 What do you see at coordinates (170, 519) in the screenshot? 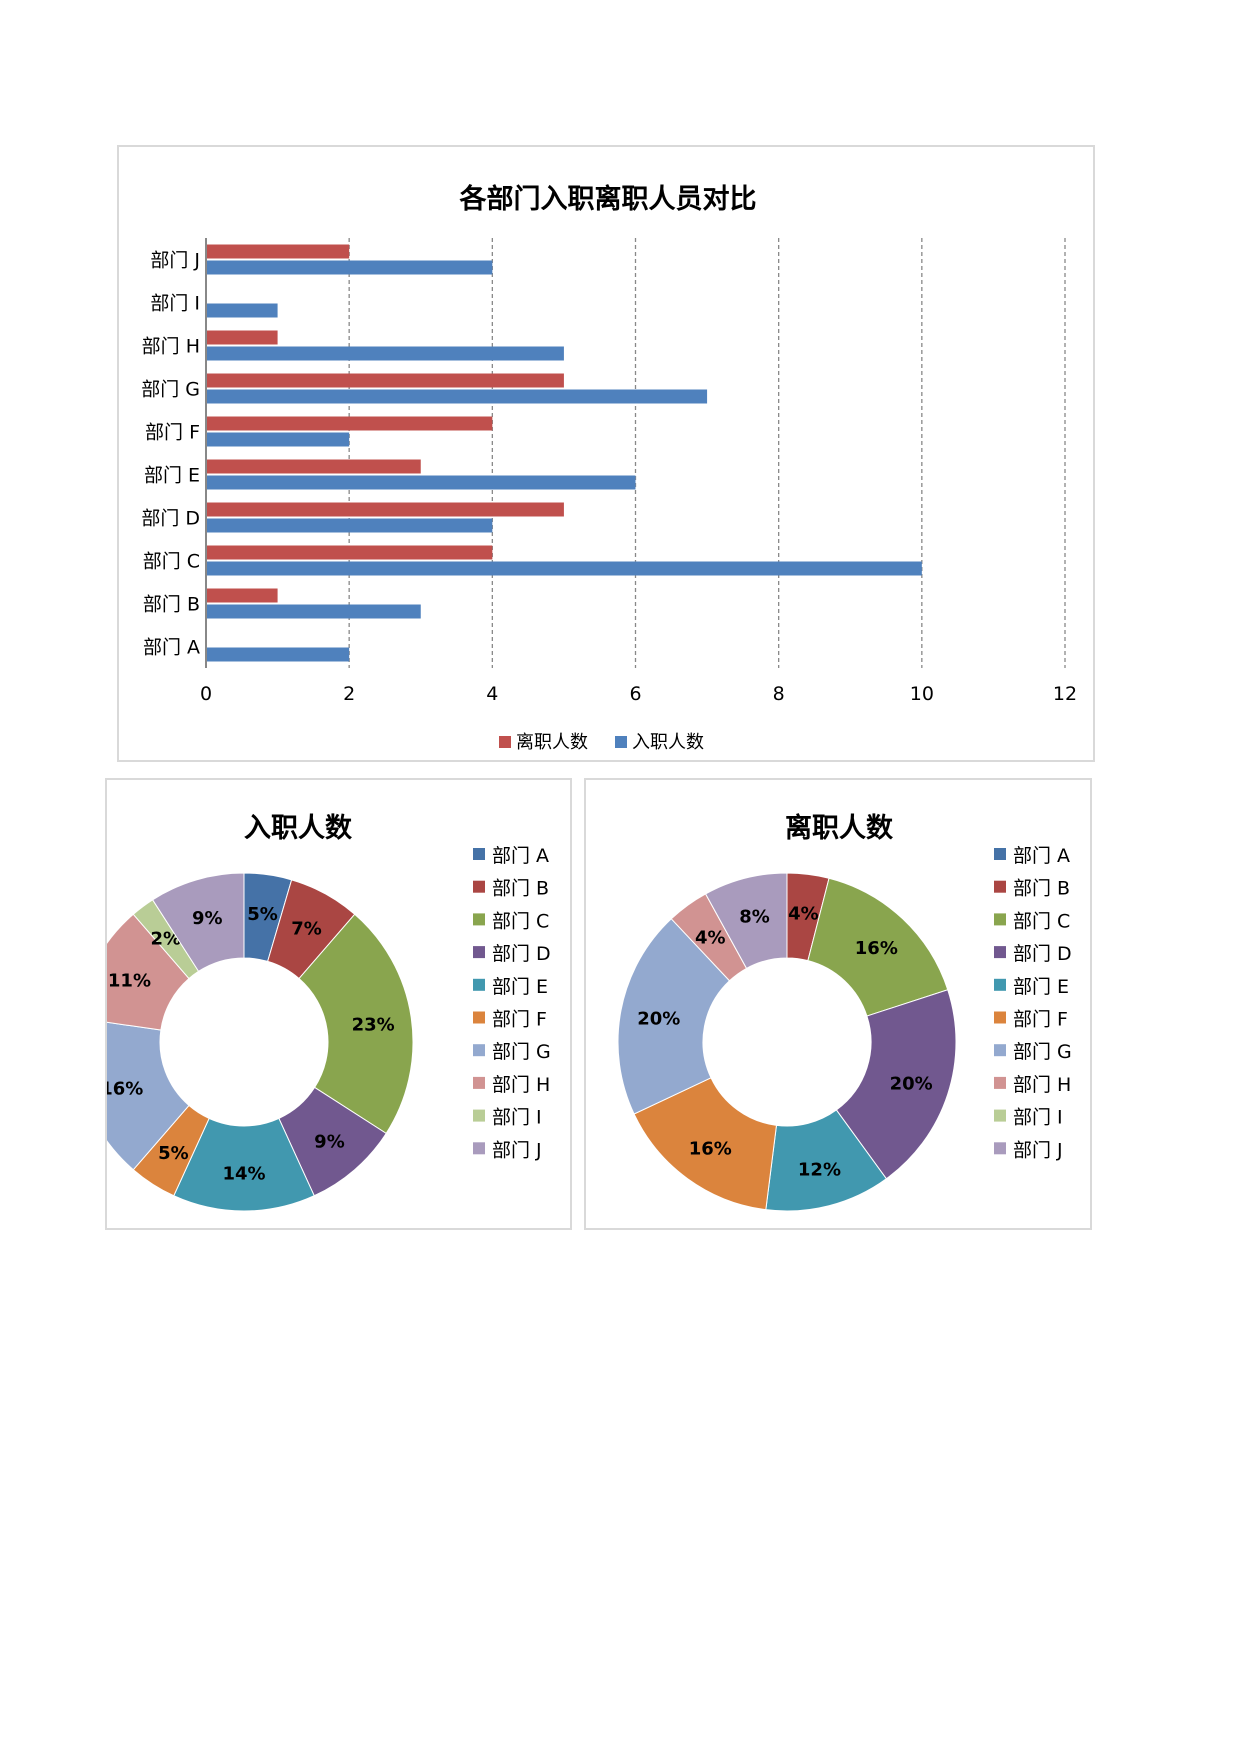
I see `y-tick-label: 部门 D` at bounding box center [170, 519].